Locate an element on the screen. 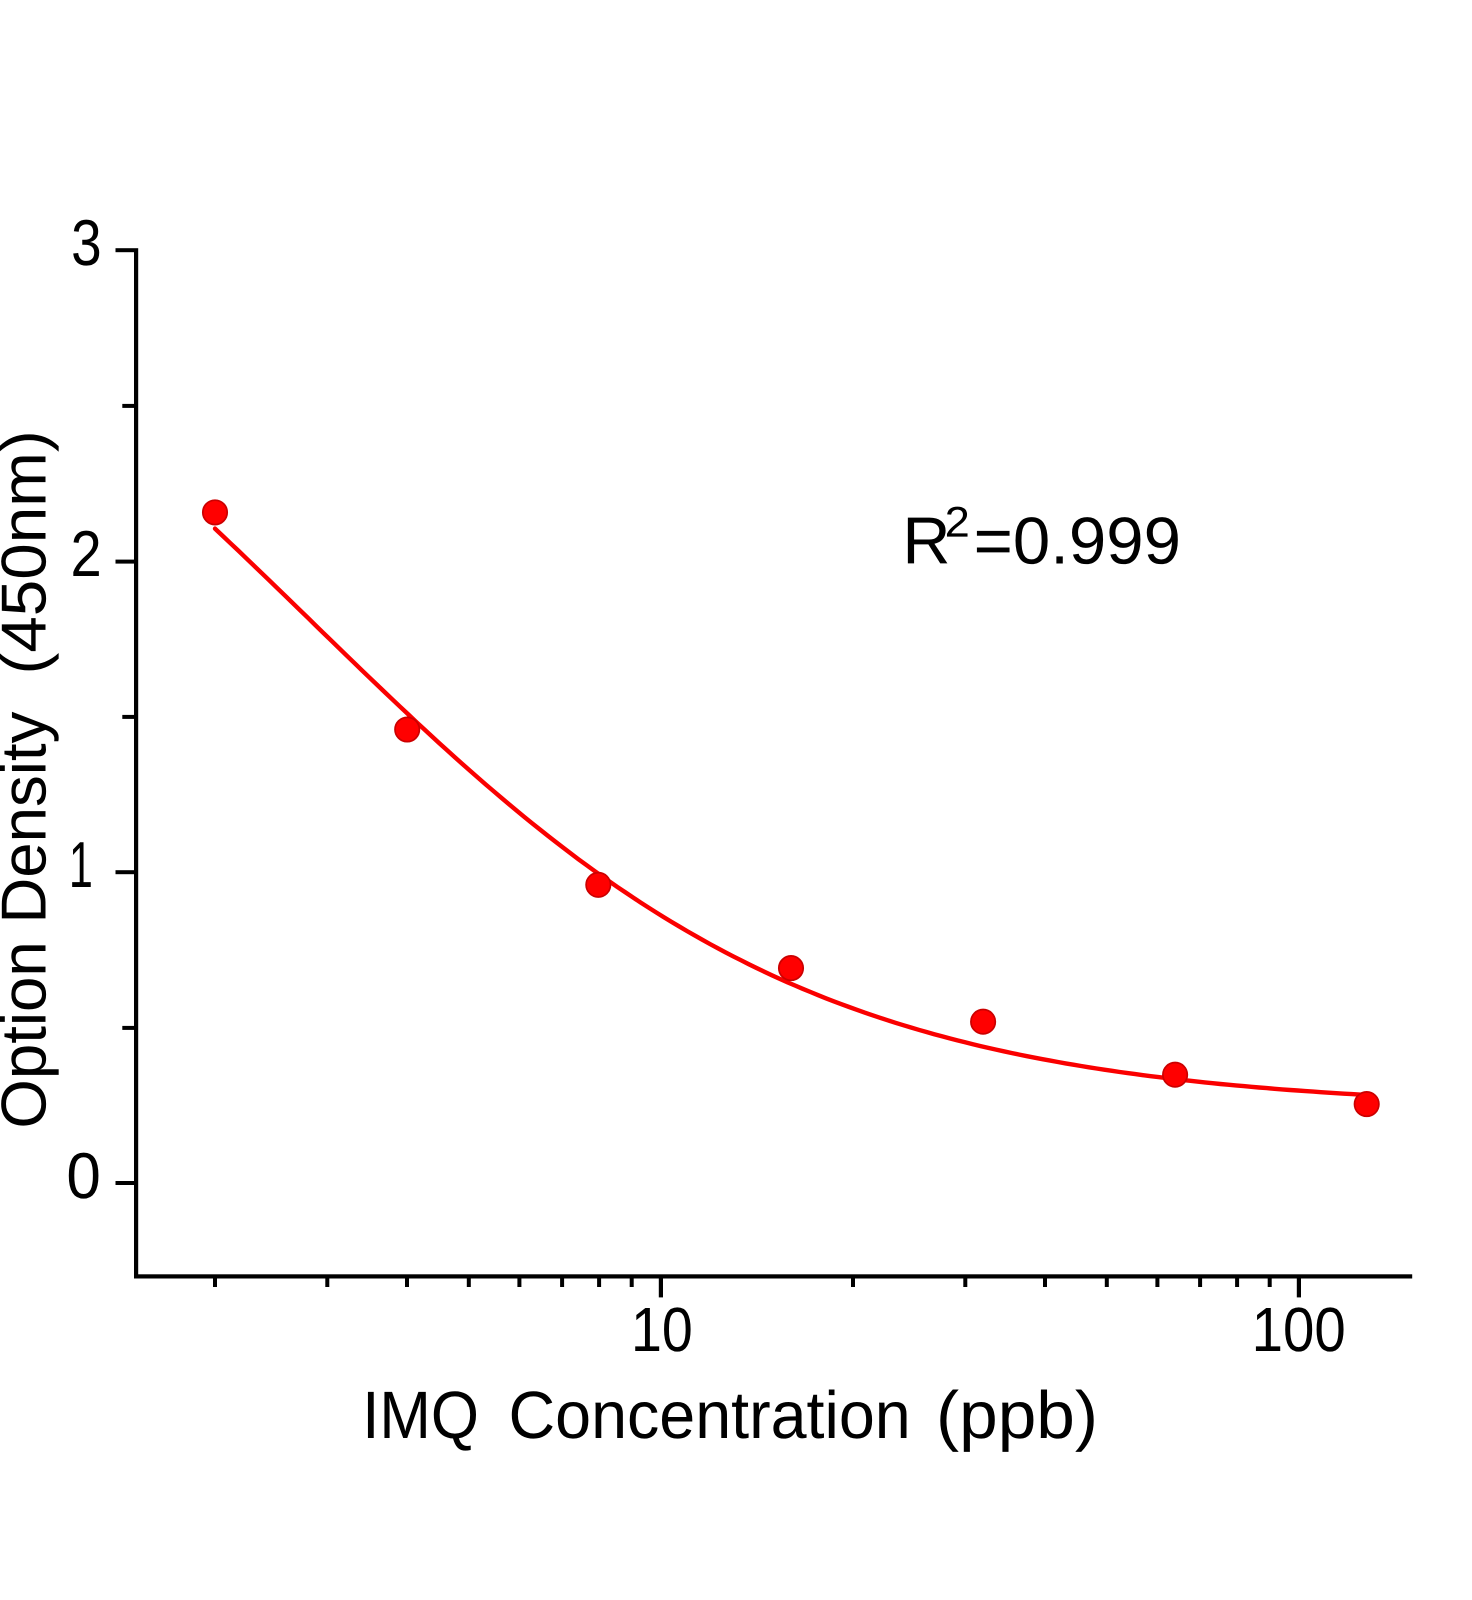 This screenshot has width=1472, height=1600. svg-text: (450nm) is located at coordinates (30, 552).